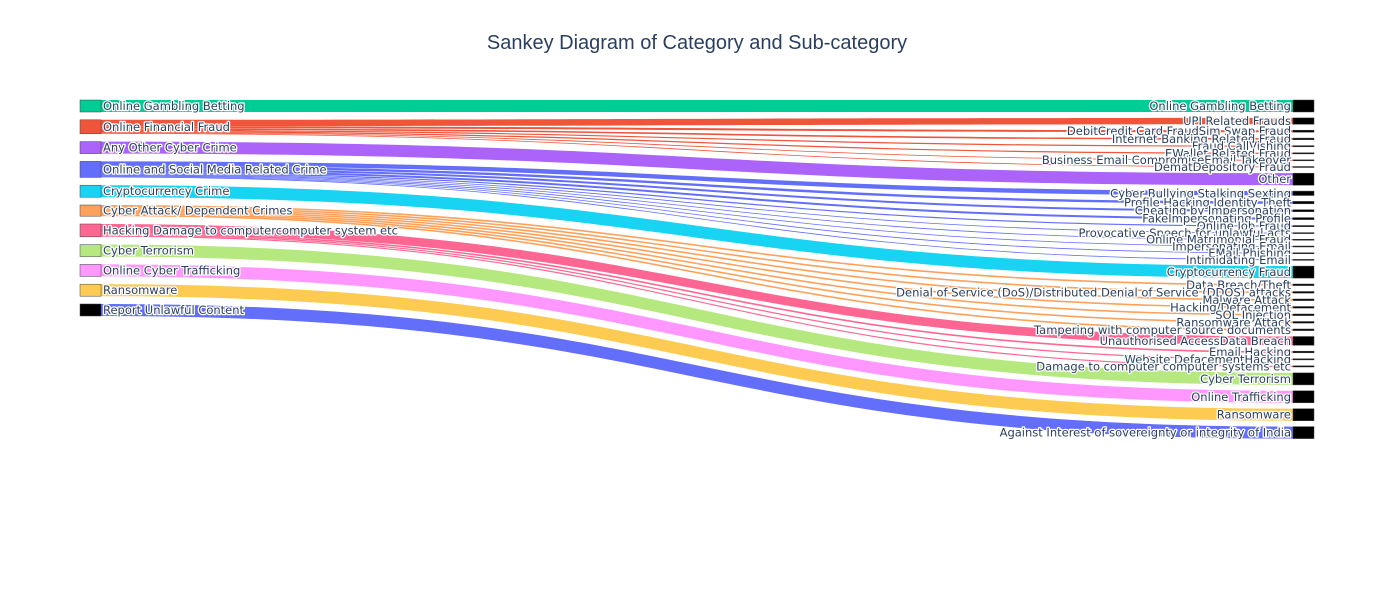 The height and width of the screenshot is (600, 1394). What do you see at coordinates (1303, 240) in the screenshot?
I see `node-online-matrimonial-fraud-target` at bounding box center [1303, 240].